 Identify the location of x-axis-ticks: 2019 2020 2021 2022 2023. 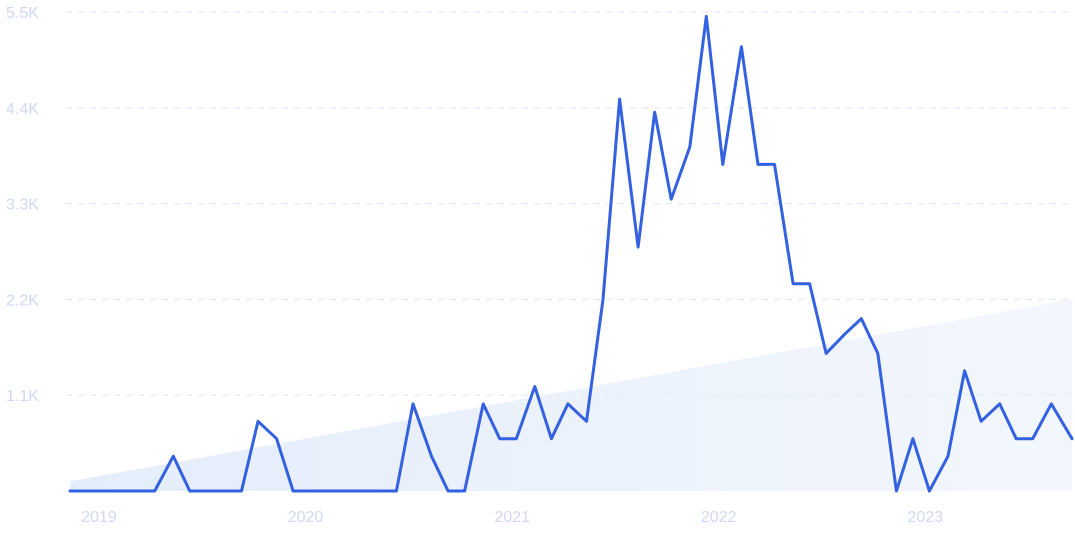
(512, 517).